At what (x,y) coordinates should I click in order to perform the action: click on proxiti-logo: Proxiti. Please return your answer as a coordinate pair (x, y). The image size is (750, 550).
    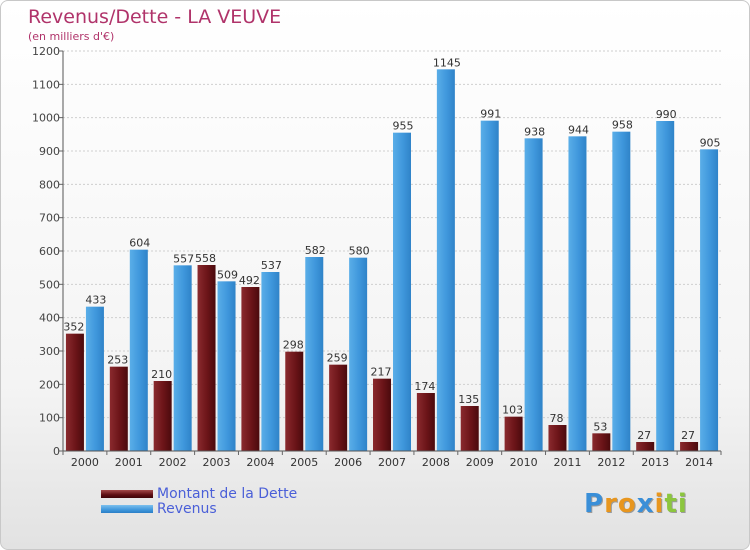
    Looking at the image, I should click on (636, 504).